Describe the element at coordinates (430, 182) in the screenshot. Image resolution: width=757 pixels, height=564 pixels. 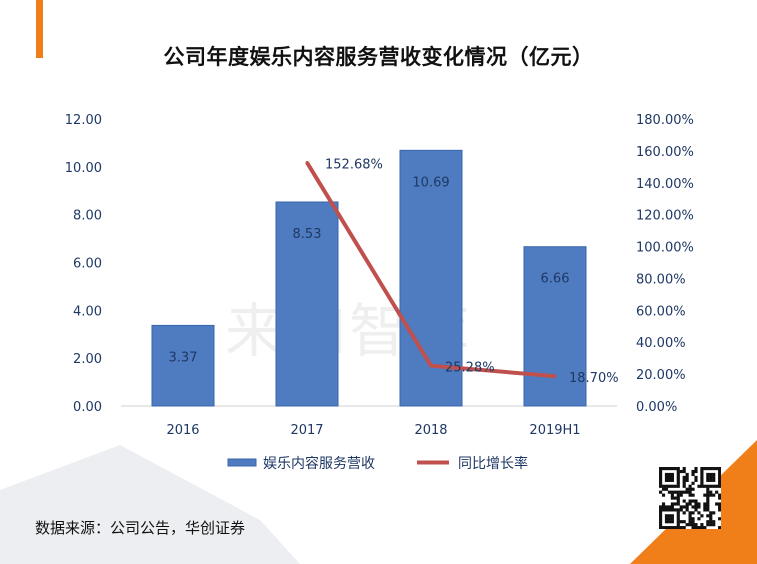
I see `bar-data-label: 10.69` at that location.